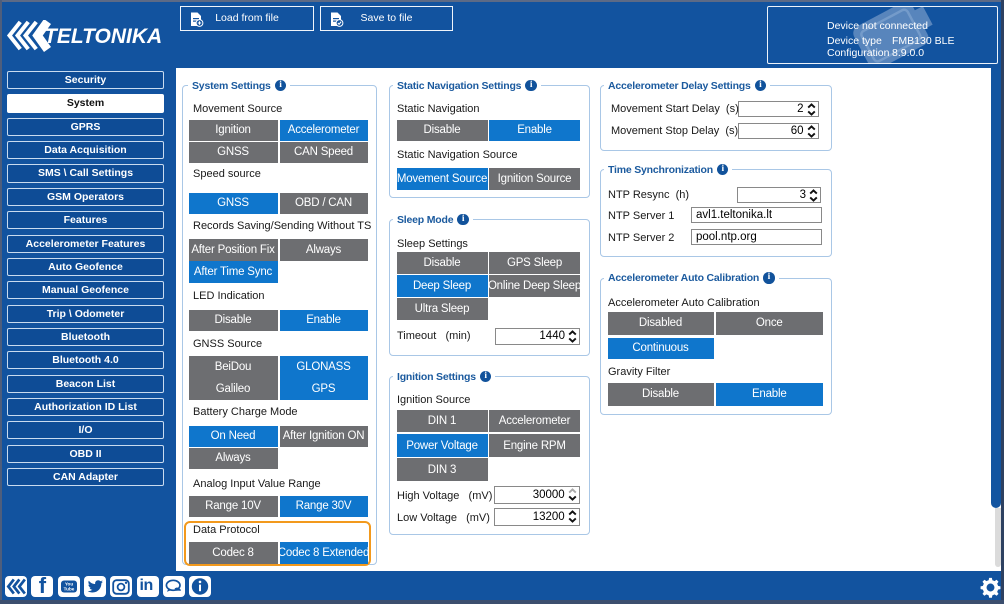  I want to click on svg-text: You, so click(68, 584).